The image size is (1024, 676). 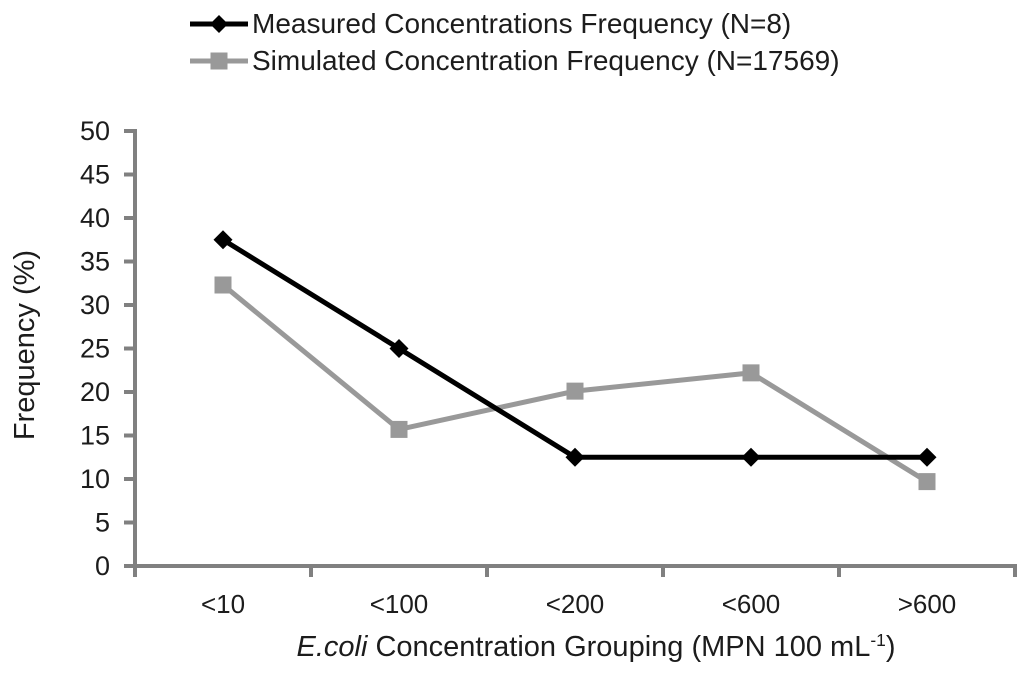 What do you see at coordinates (95, 392) in the screenshot?
I see `y-tick-label: 20` at bounding box center [95, 392].